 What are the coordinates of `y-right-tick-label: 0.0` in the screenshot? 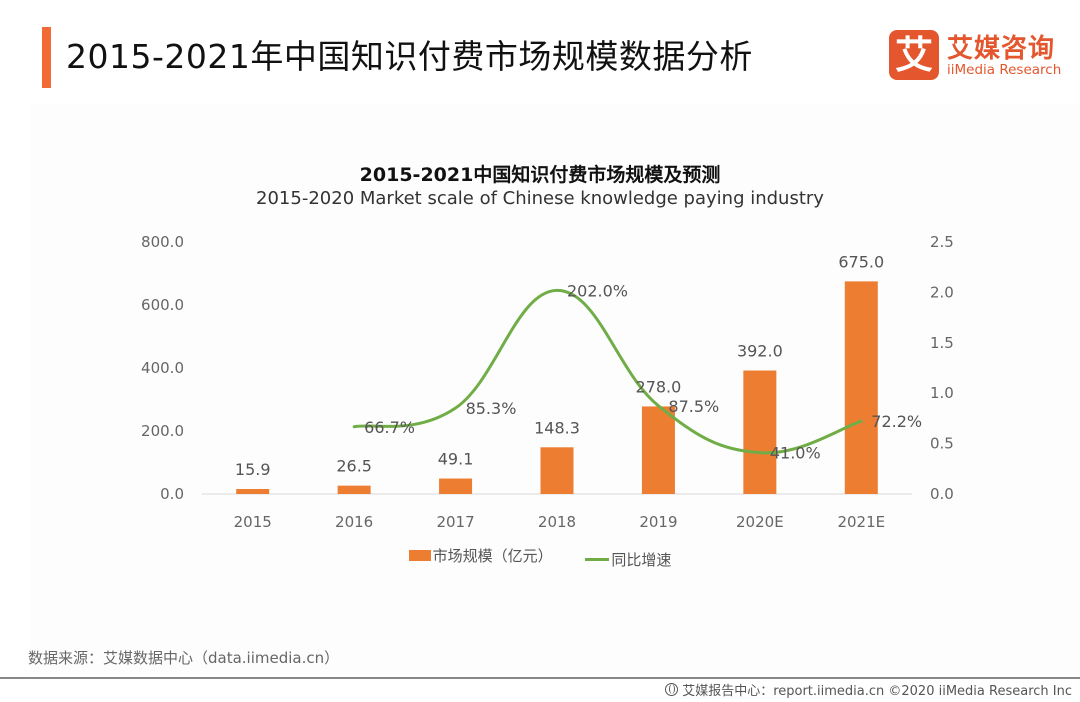 It's located at (942, 494).